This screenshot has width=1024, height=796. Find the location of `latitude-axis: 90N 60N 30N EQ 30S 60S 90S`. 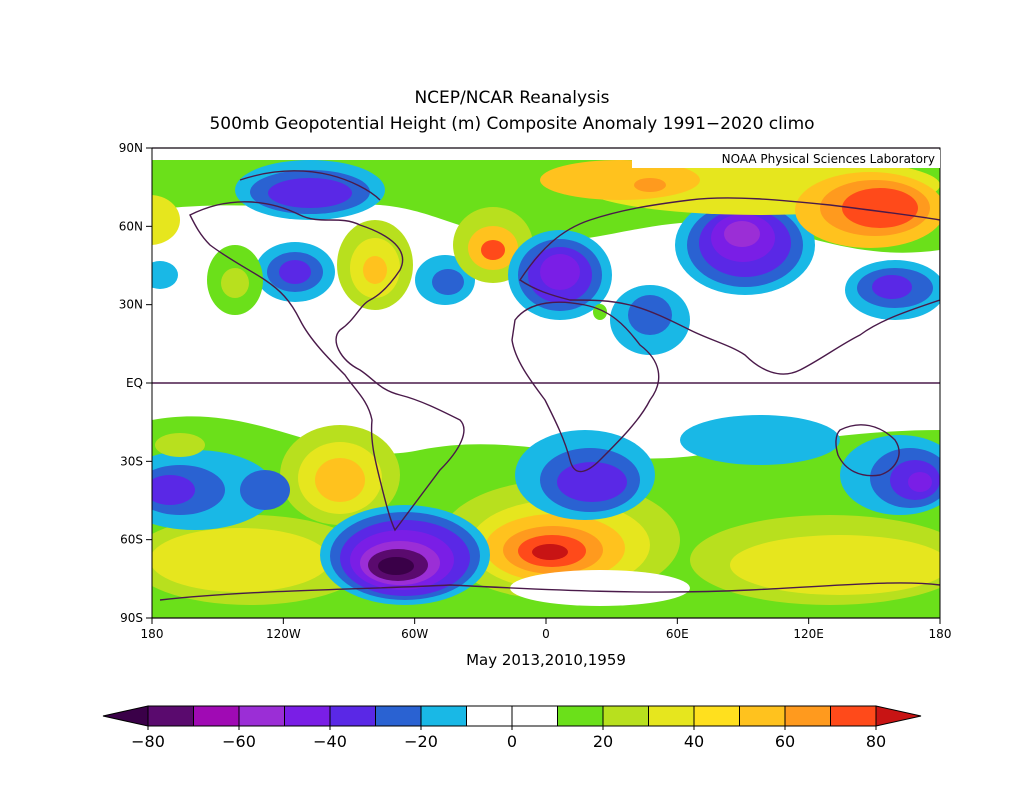

latitude-axis: 90N 60N 30N EQ 30S 60S 90S is located at coordinates (135, 383).